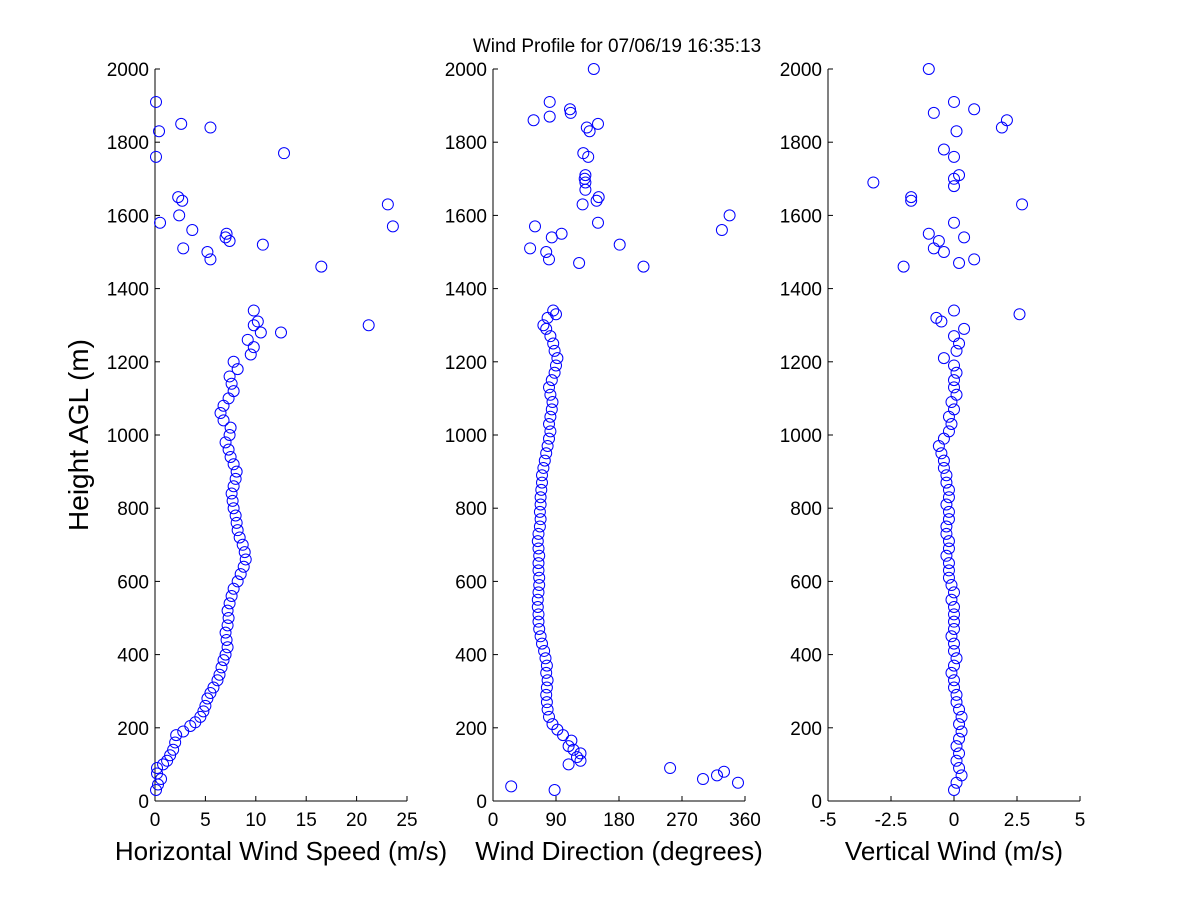 This screenshot has height=900, width=1200. I want to click on y-tick-label: 1000, so click(128, 436).